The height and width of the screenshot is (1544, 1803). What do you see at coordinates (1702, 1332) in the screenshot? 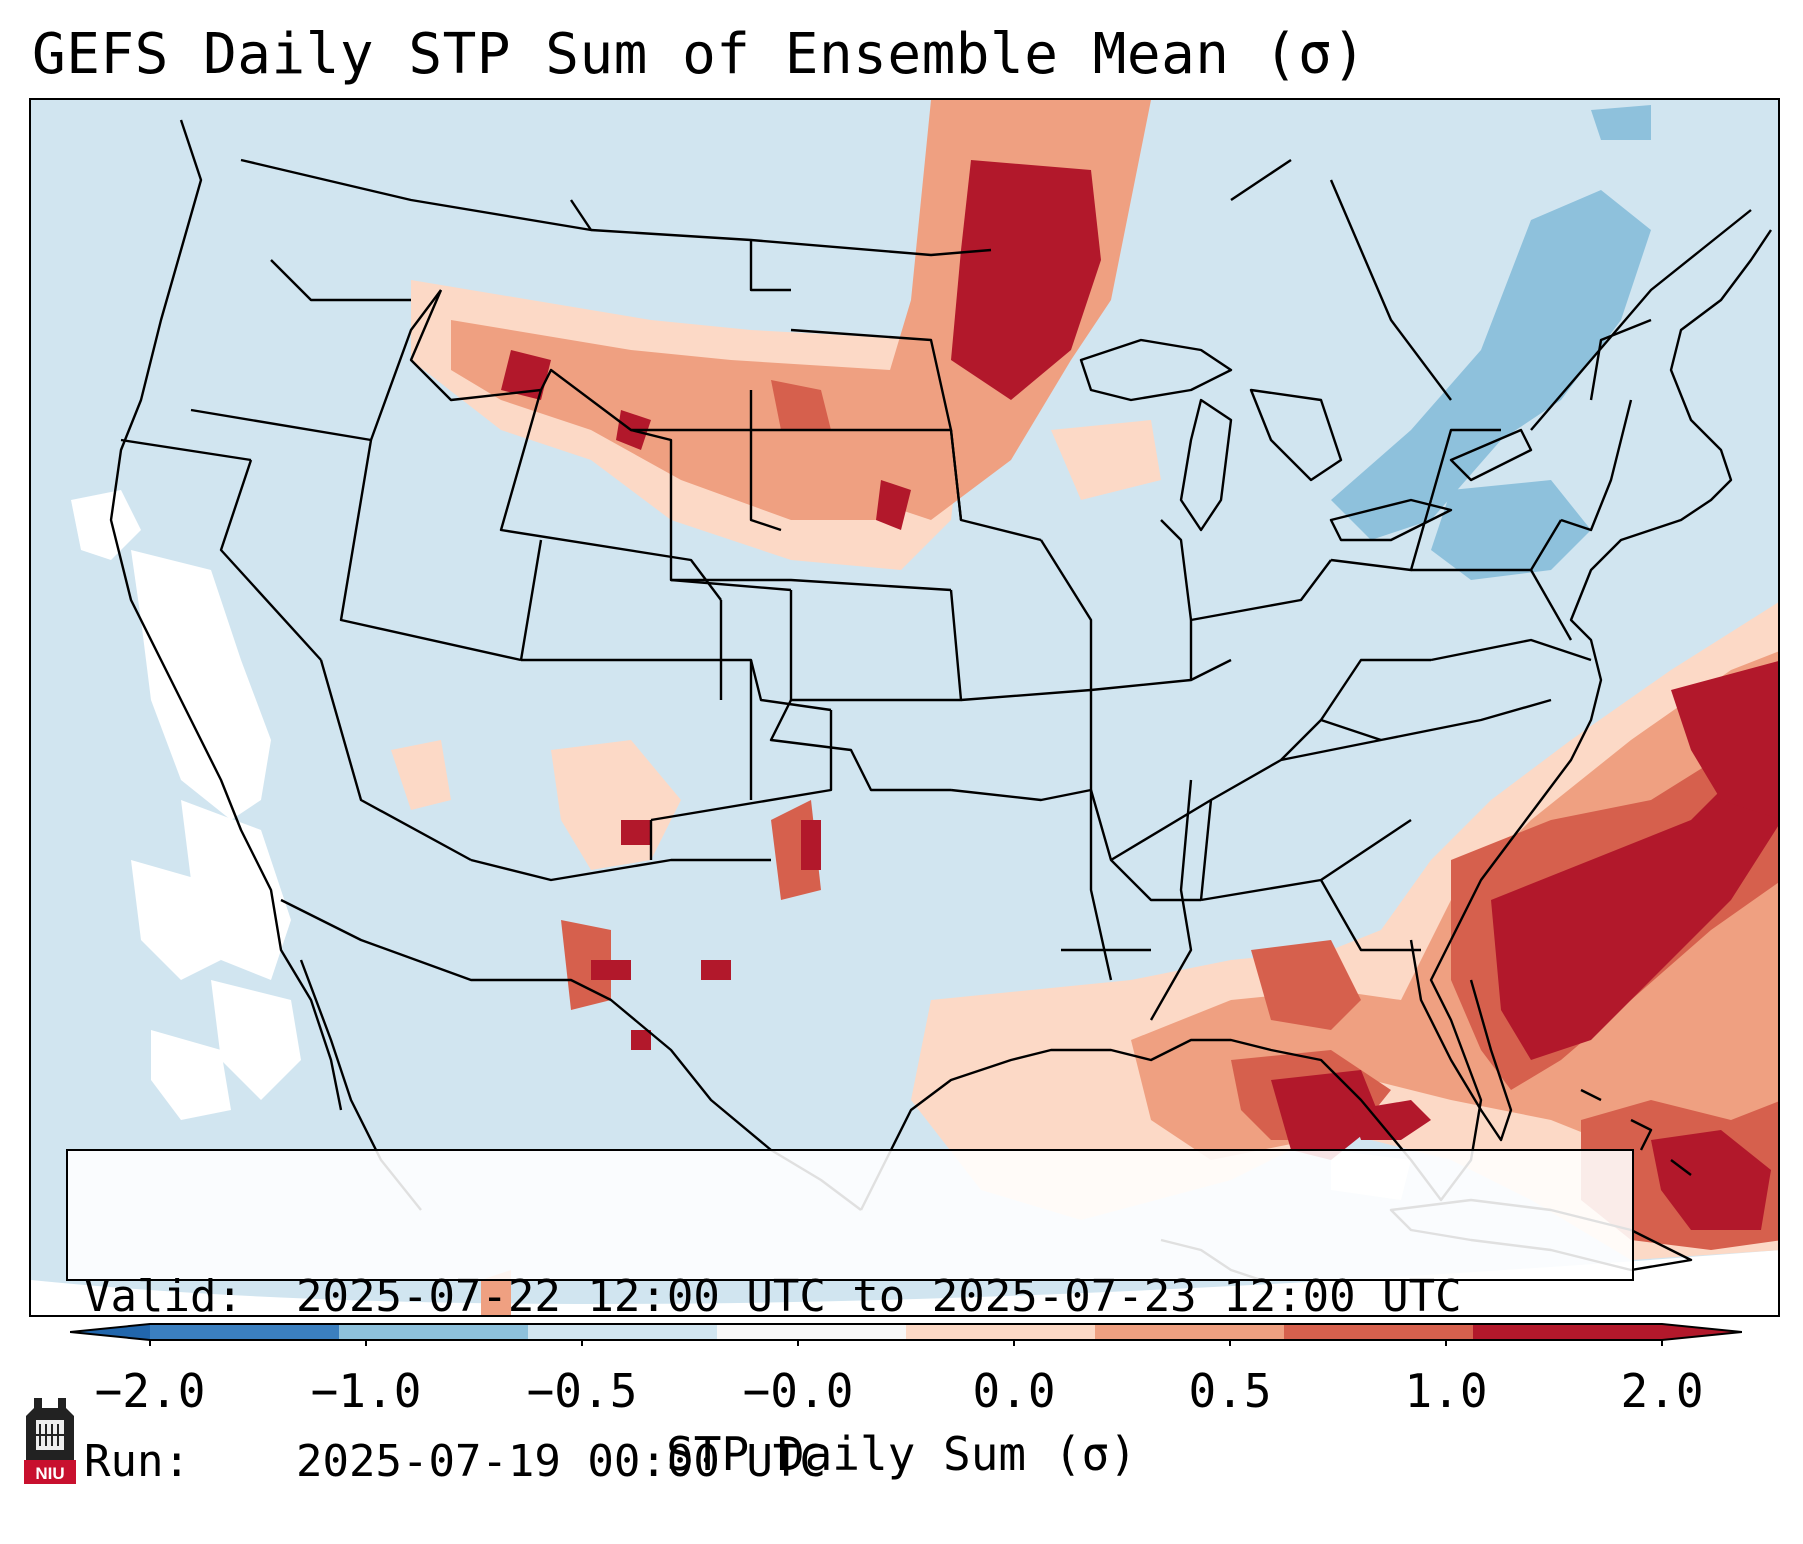
I see `colorbar-extend-high` at bounding box center [1702, 1332].